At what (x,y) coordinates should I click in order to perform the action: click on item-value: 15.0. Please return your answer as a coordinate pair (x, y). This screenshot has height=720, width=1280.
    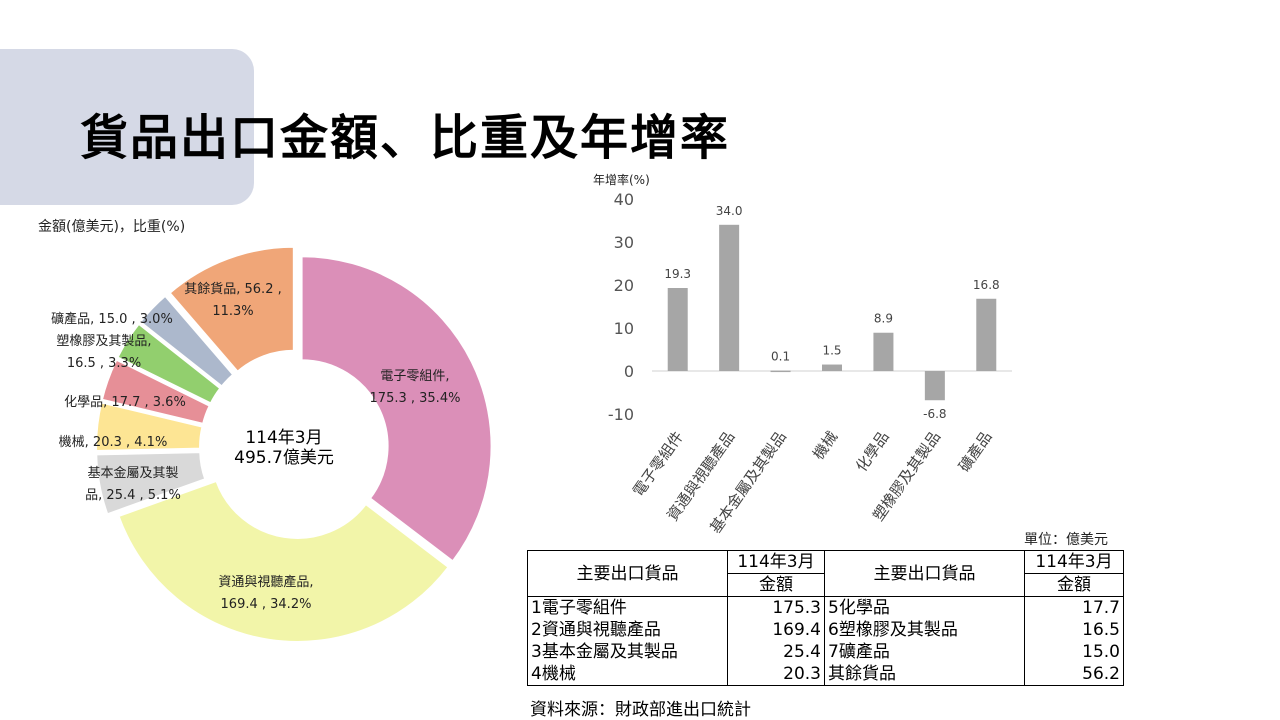
    Looking at the image, I should click on (1074, 652).